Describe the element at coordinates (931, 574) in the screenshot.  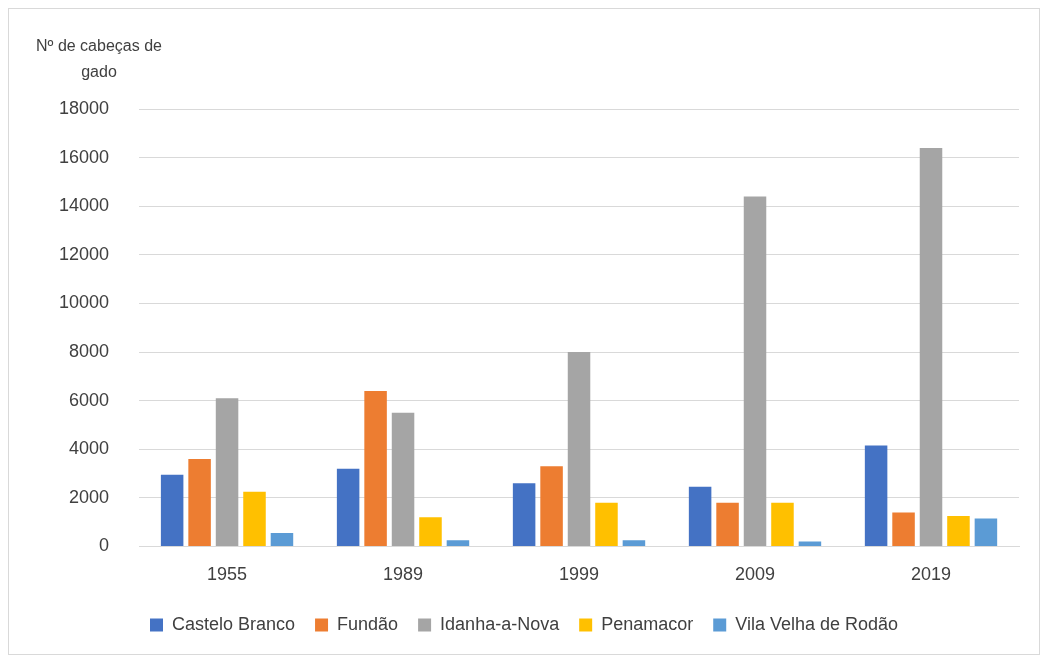
I see `x-tick-label: 2019` at that location.